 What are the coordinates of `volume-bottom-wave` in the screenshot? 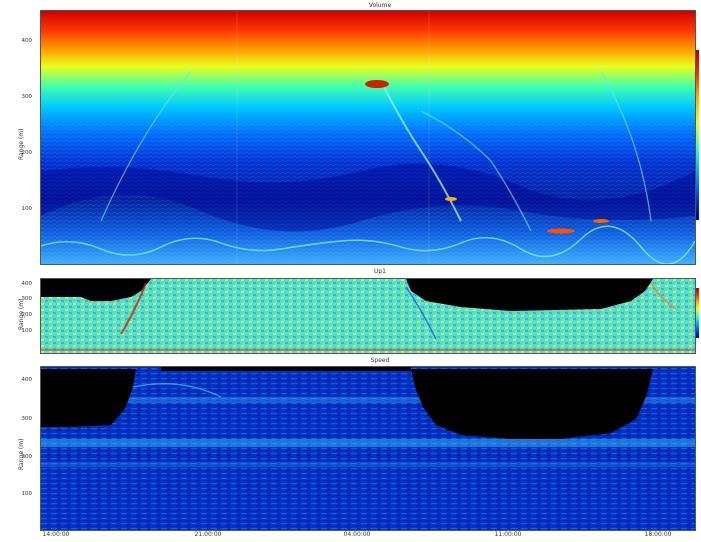 It's located at (368, 244).